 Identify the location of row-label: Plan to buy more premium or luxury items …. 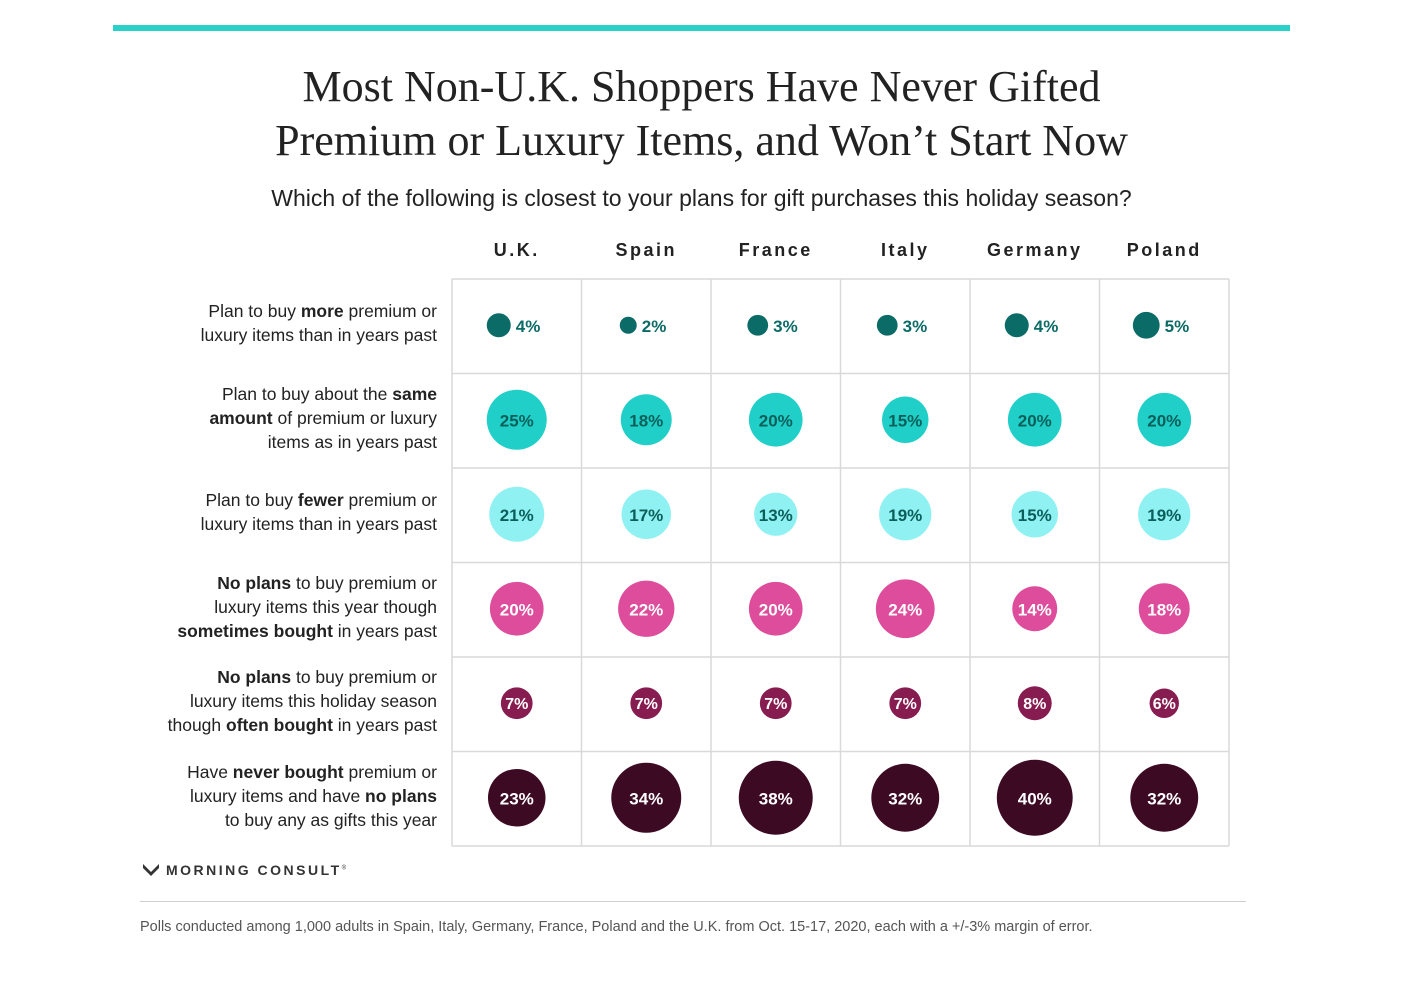
(318, 323).